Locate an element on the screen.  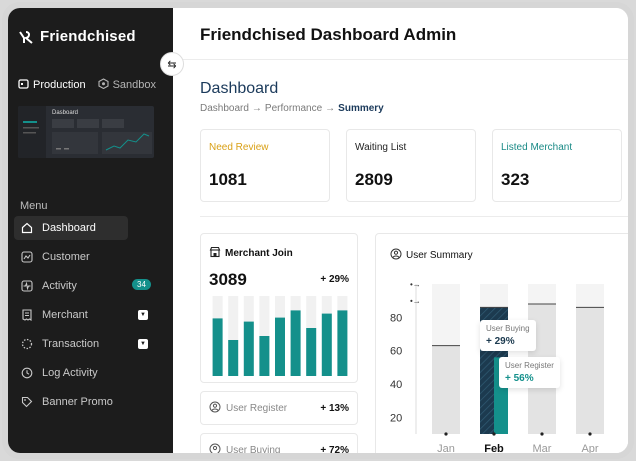
sidebar-item-banner-promo: Banner Promo is located at coordinates (89, 402).